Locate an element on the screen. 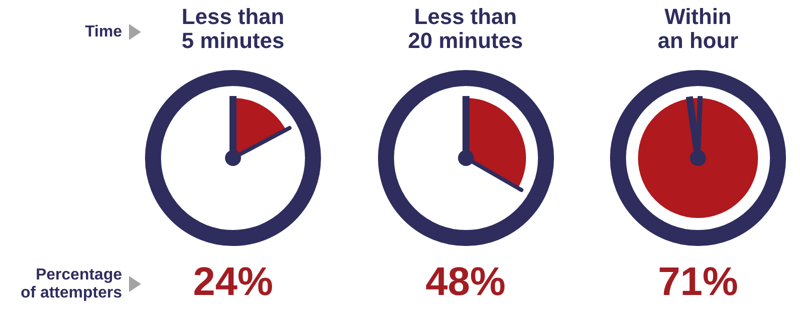 The image size is (800, 315). text: Time is located at coordinates (103, 31).